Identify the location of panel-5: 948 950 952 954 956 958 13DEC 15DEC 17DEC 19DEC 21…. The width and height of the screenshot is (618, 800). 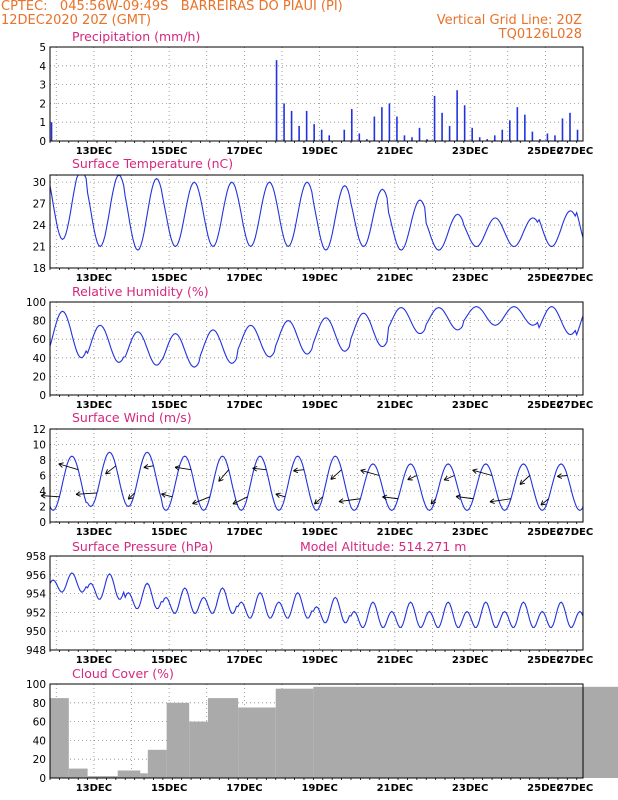
(309, 602).